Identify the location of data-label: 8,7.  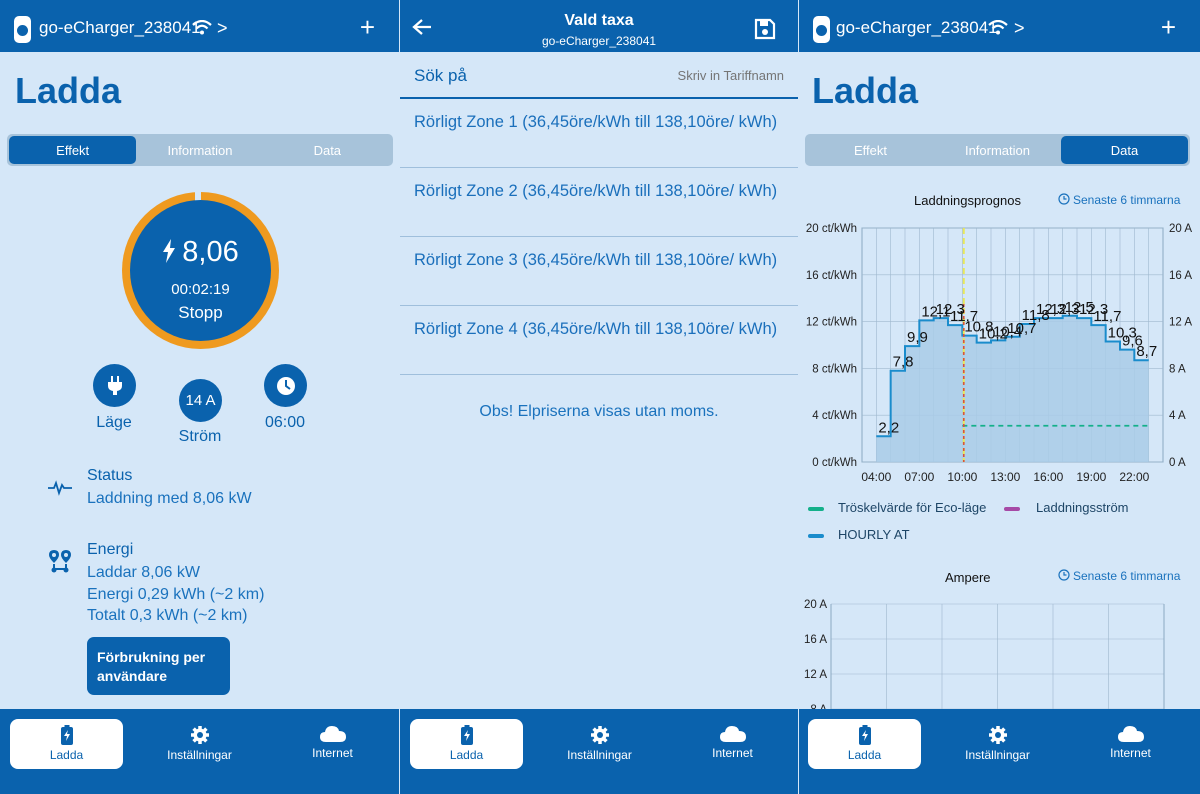
(1146, 351).